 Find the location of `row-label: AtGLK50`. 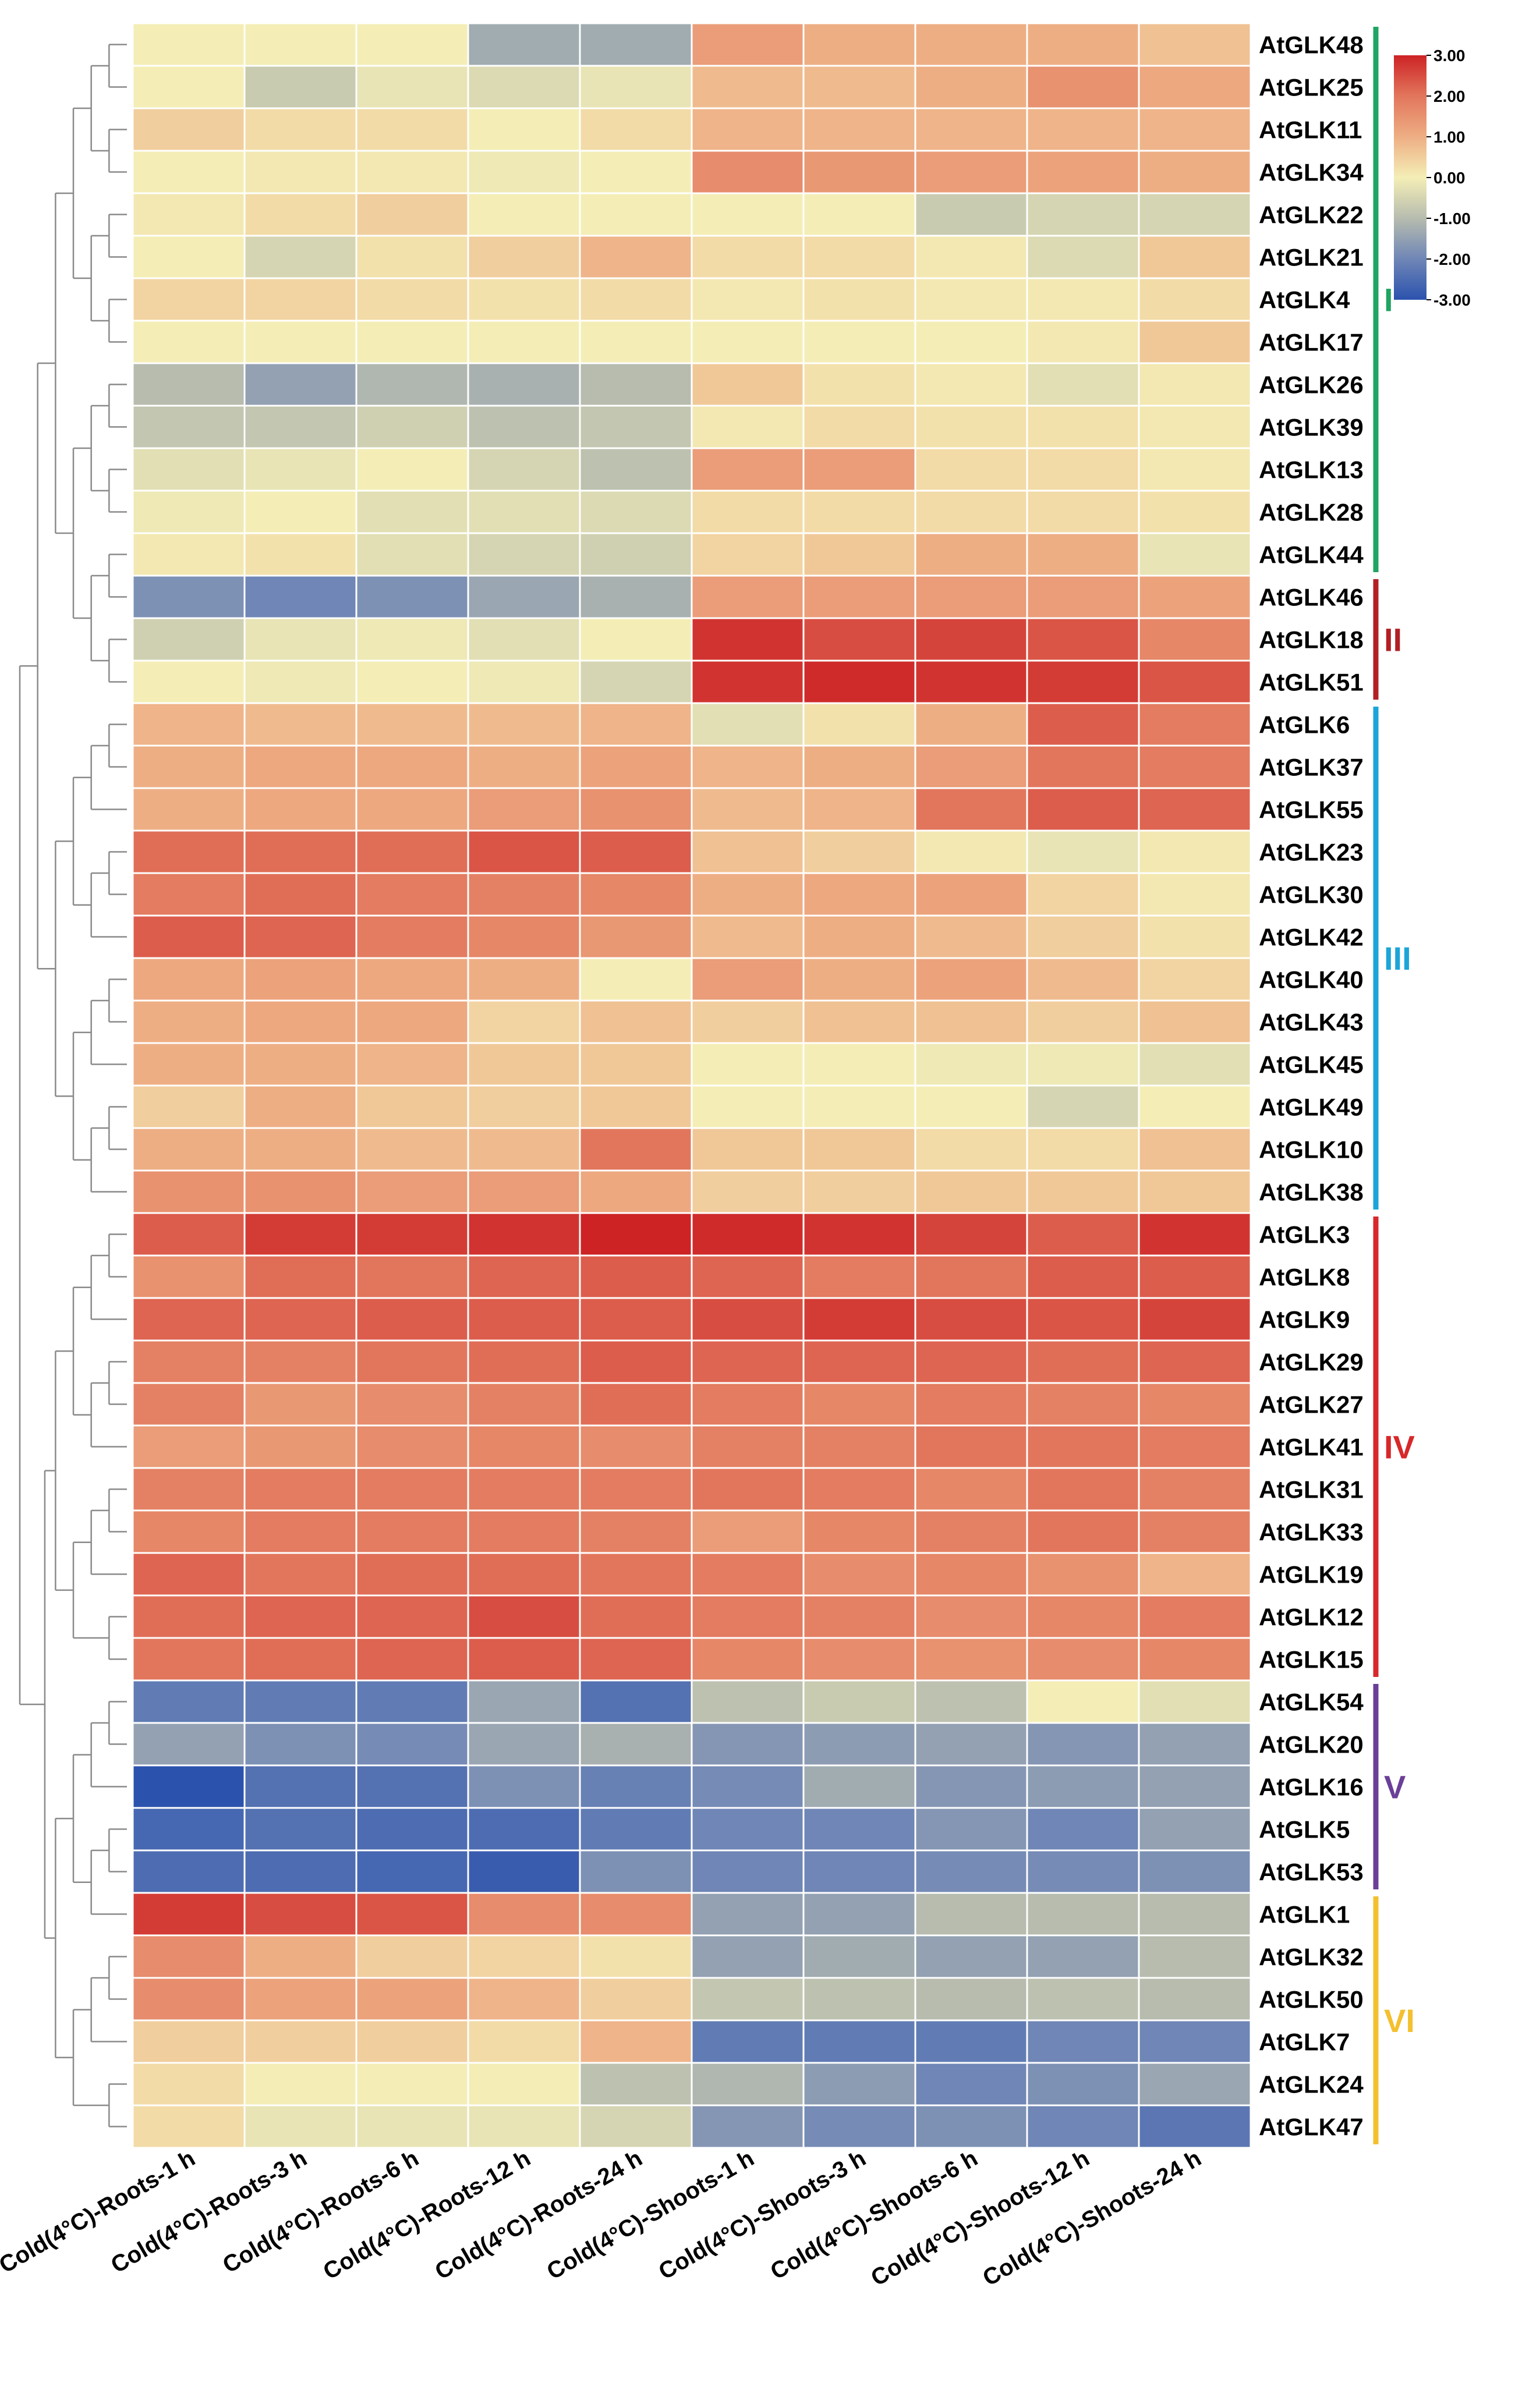

row-label: AtGLK50 is located at coordinates (1312, 1999).